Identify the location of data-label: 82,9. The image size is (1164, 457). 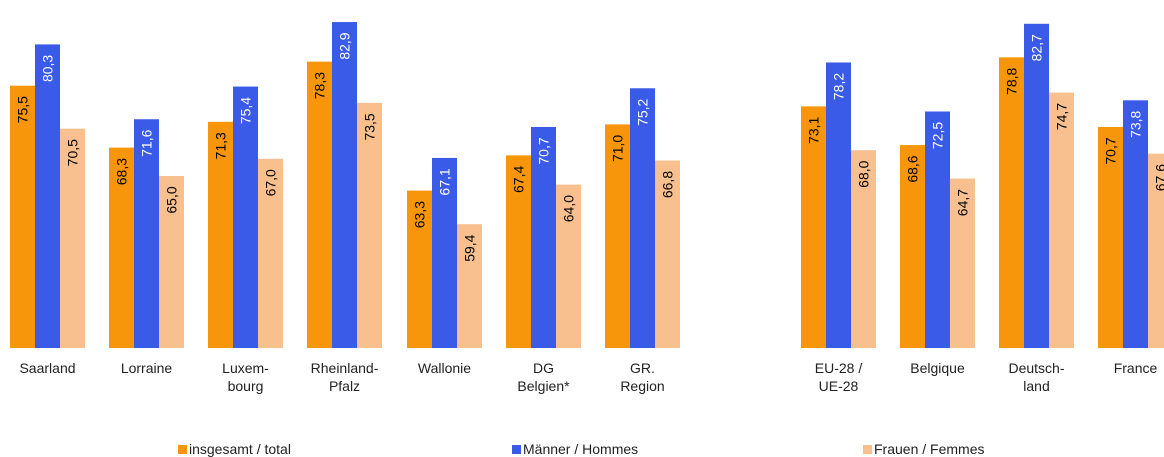
(345, 45).